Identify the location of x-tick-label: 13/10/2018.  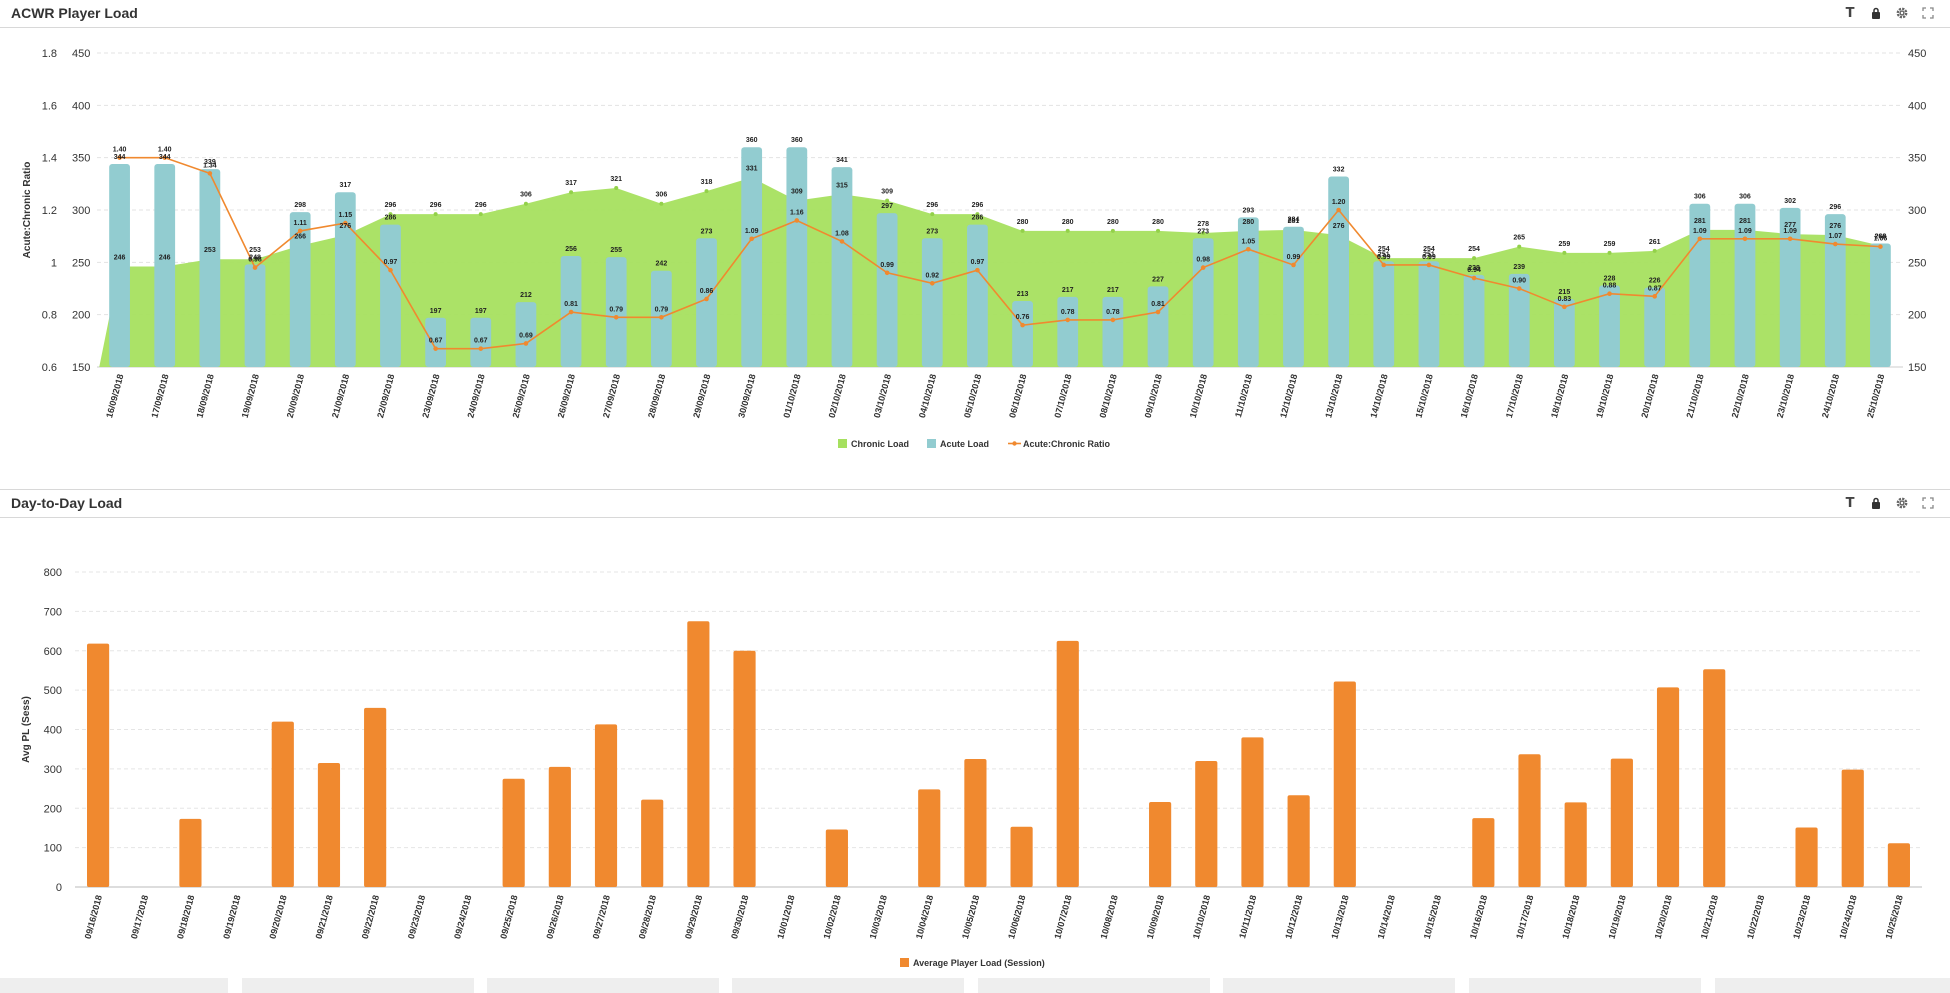
(1333, 396).